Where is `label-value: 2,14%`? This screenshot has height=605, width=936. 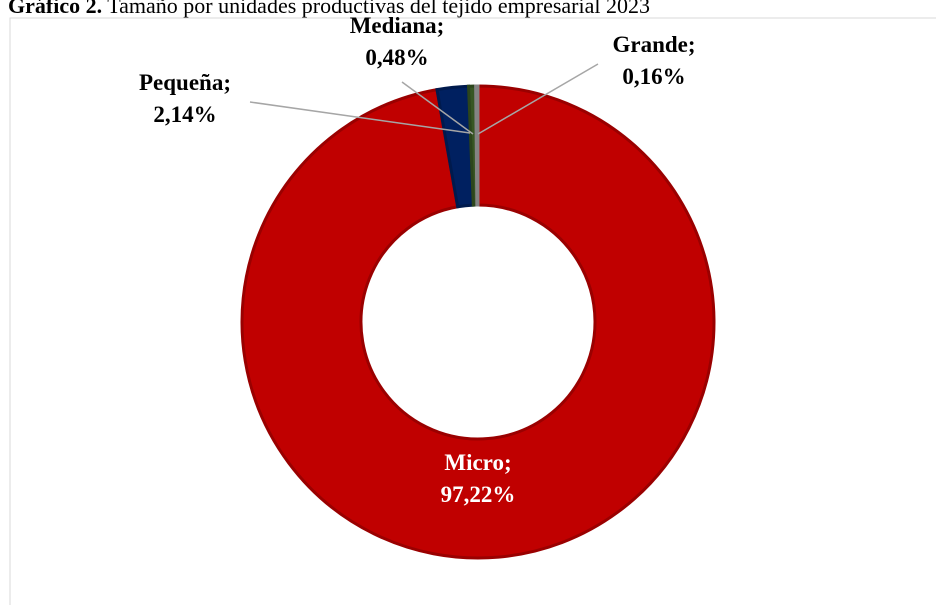
label-value: 2,14% is located at coordinates (184, 114).